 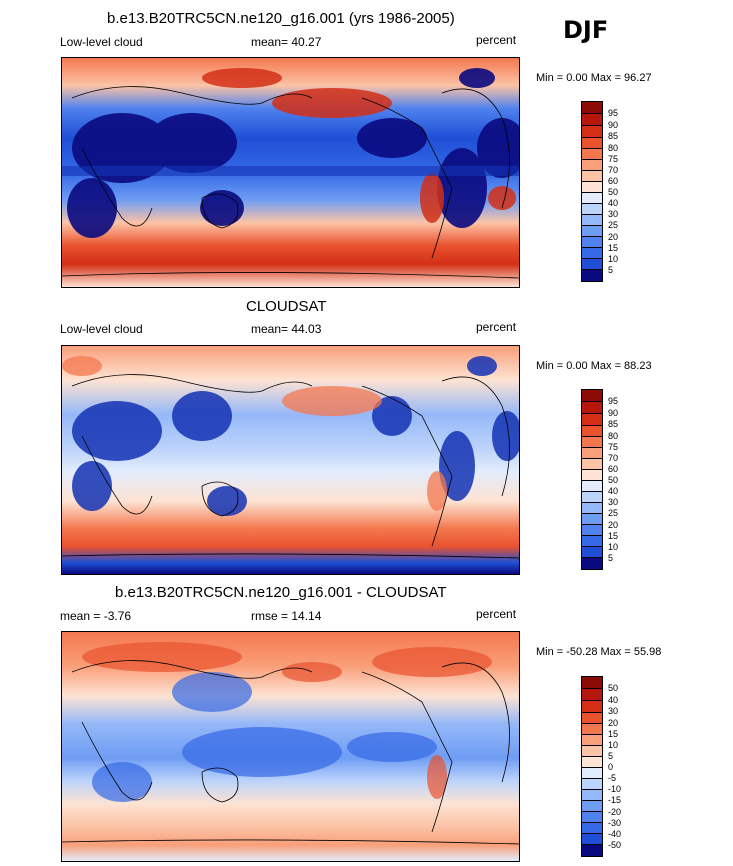 I want to click on panel3-units: percent, so click(x=496, y=614).